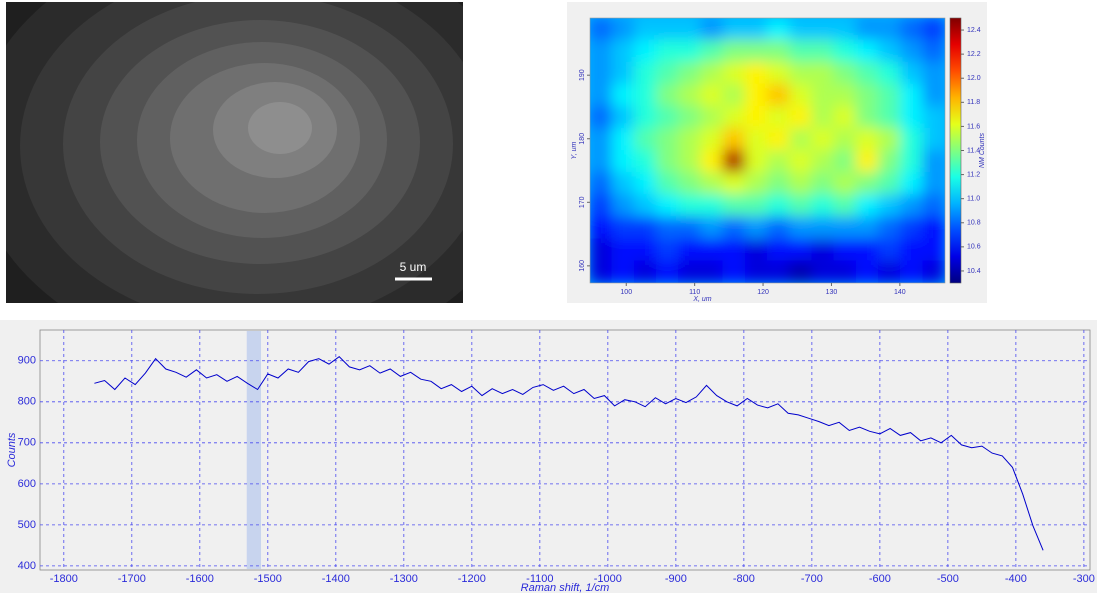  What do you see at coordinates (565, 587) in the screenshot?
I see `x-axis-label: Raman shift, 1/cm` at bounding box center [565, 587].